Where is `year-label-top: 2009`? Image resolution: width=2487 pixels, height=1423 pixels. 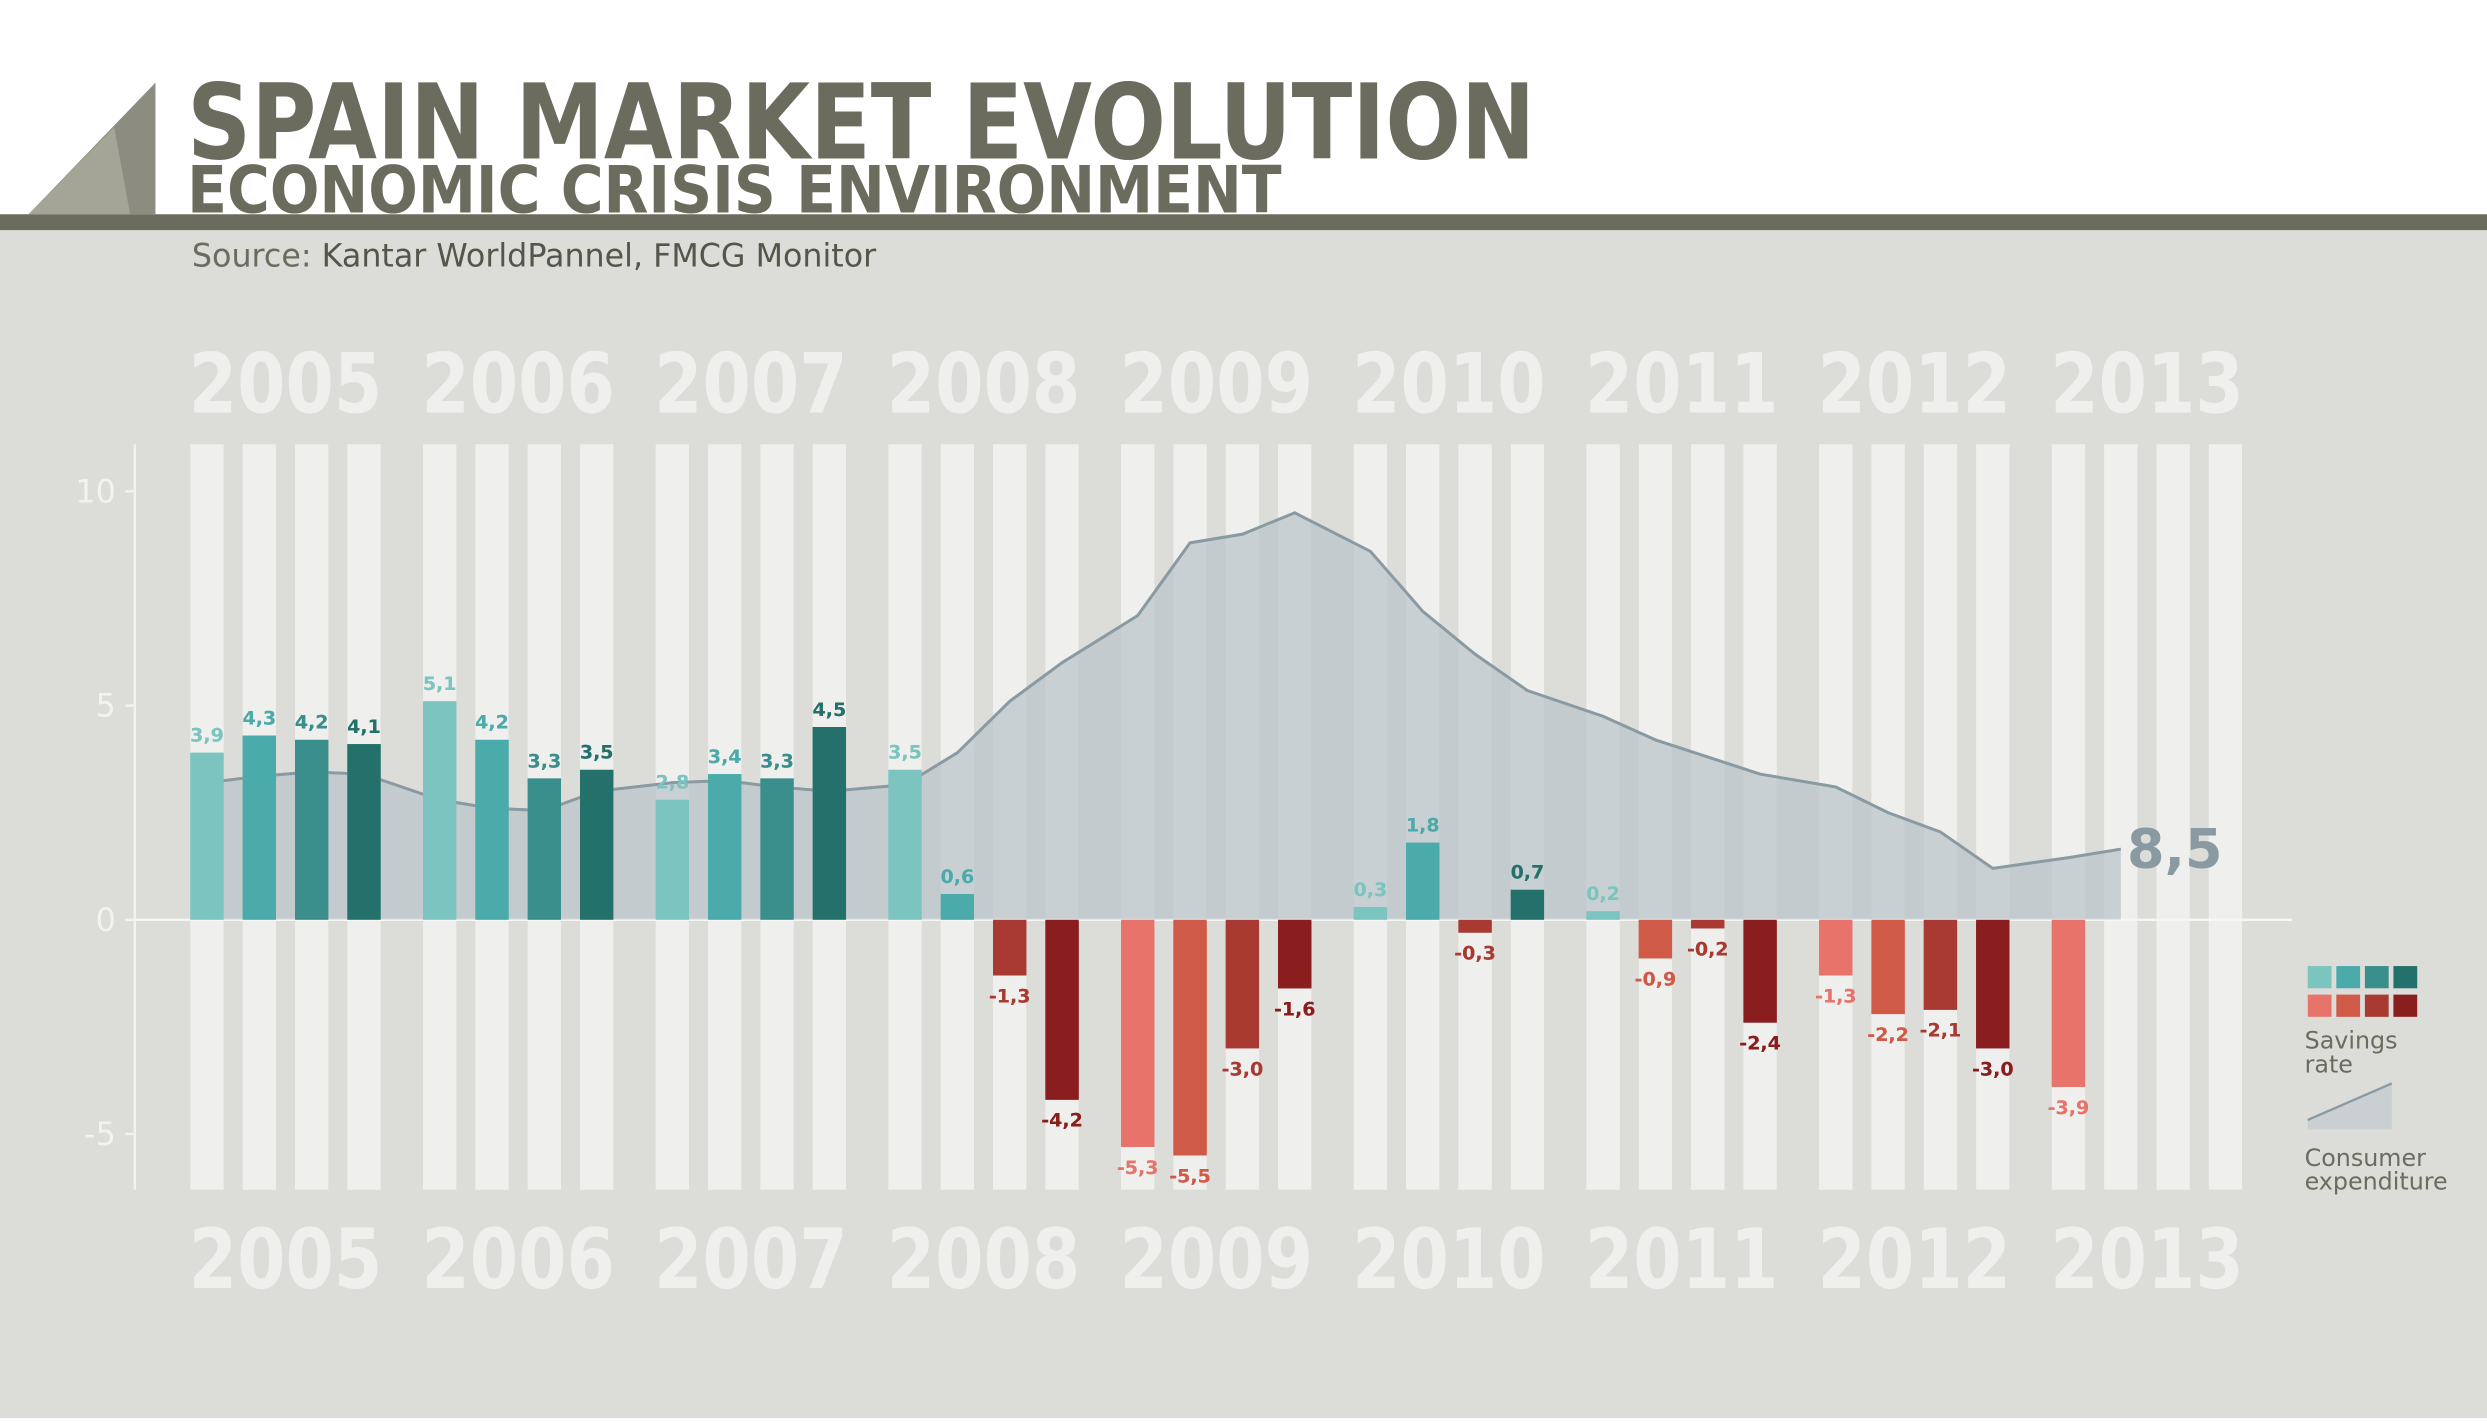
year-label-top: 2009 is located at coordinates (1216, 385).